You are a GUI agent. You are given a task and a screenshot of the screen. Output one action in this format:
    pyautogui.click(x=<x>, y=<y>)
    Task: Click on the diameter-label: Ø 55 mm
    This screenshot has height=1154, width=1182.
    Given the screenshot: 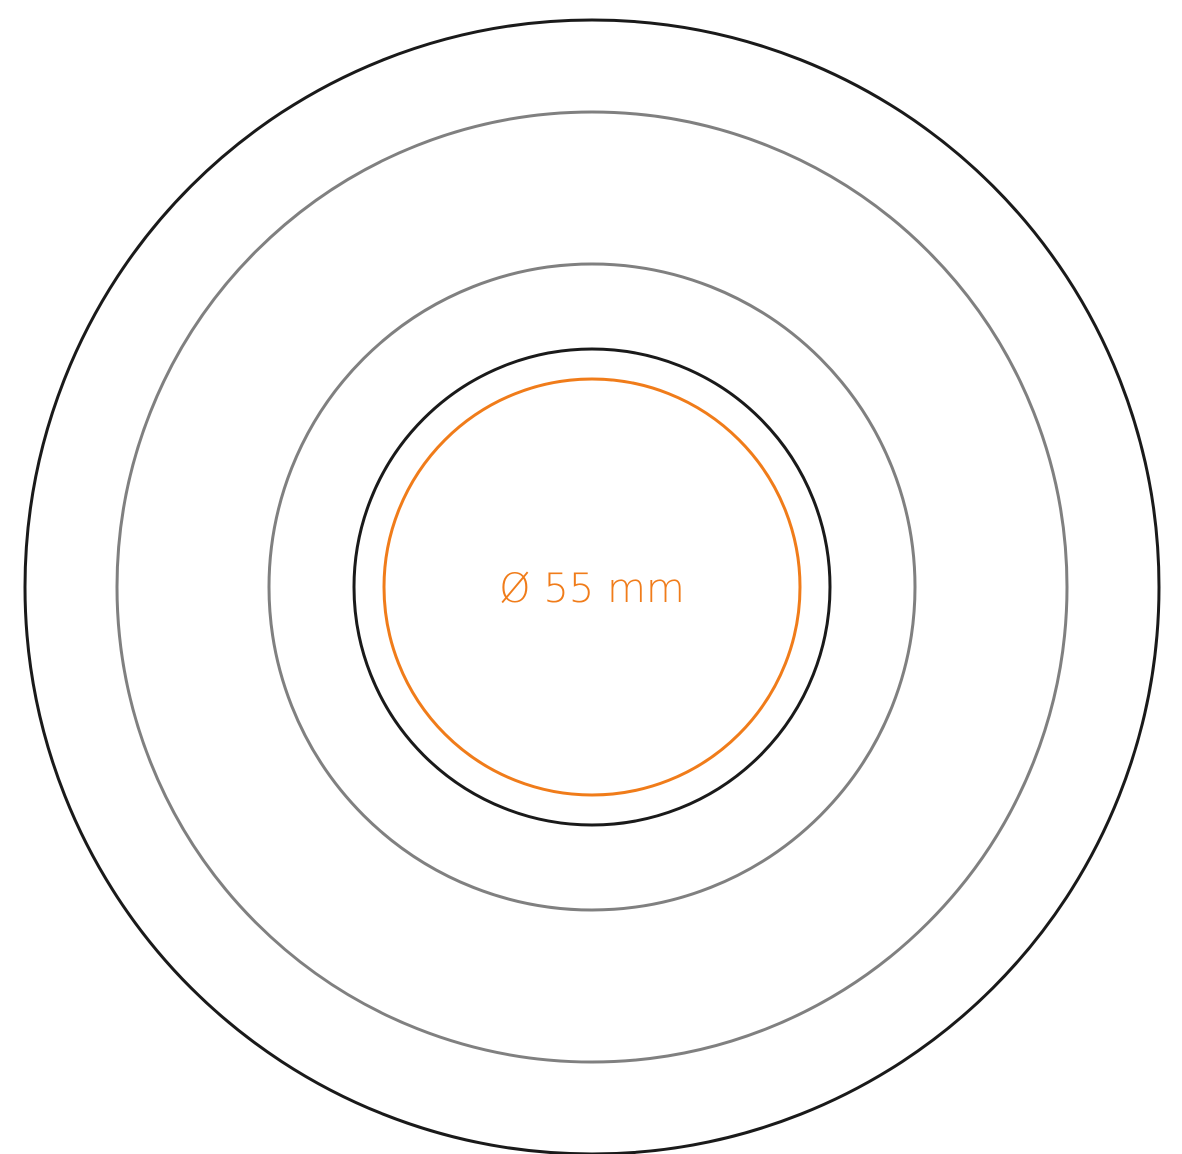 What is the action you would take?
    pyautogui.click(x=592, y=589)
    